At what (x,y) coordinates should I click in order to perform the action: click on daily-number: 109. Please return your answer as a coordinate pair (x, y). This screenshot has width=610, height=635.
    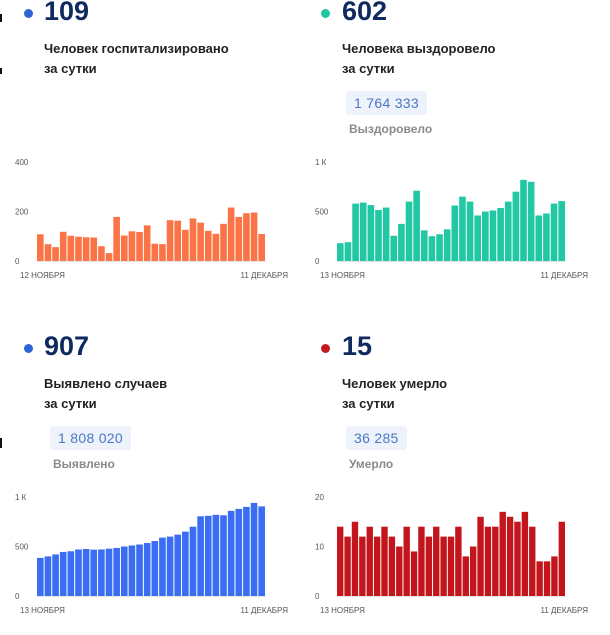
    Looking at the image, I should click on (67, 13).